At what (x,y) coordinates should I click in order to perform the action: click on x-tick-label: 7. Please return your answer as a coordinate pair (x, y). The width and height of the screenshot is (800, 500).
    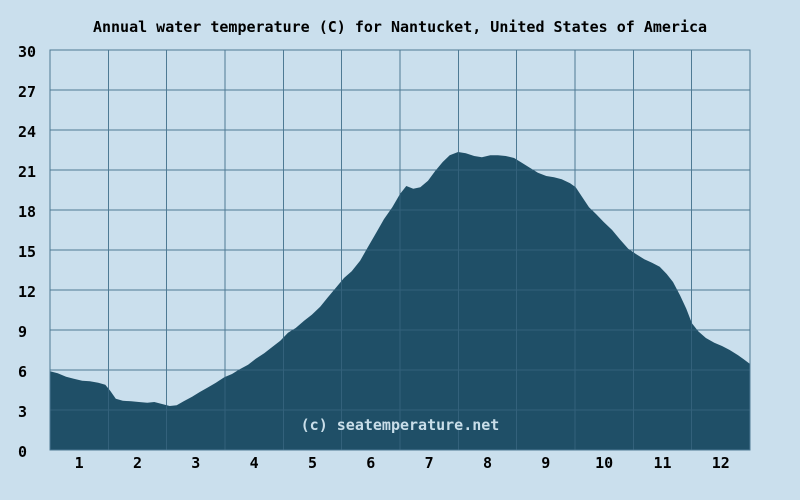
    Looking at the image, I should click on (429, 463).